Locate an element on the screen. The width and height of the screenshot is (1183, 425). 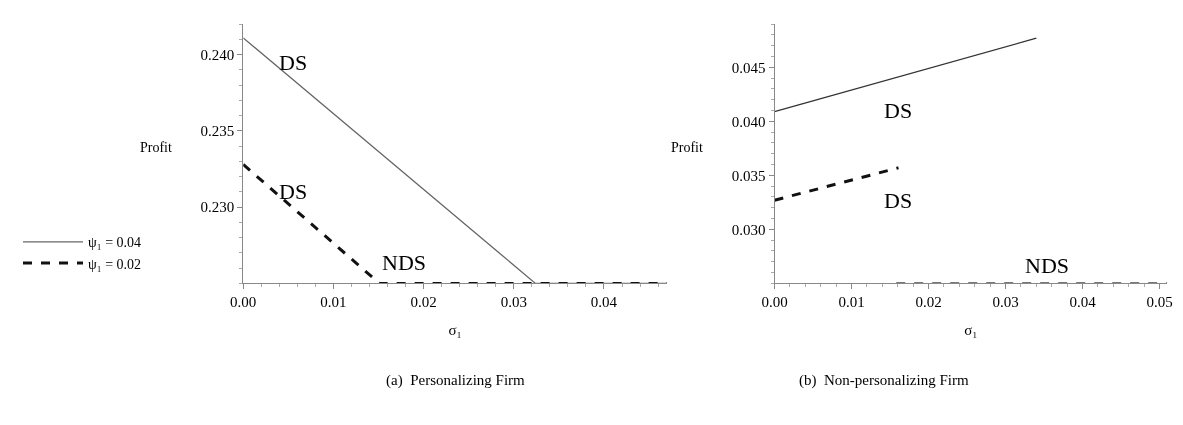
y-tick-label: 0.045 is located at coordinates (748, 67).